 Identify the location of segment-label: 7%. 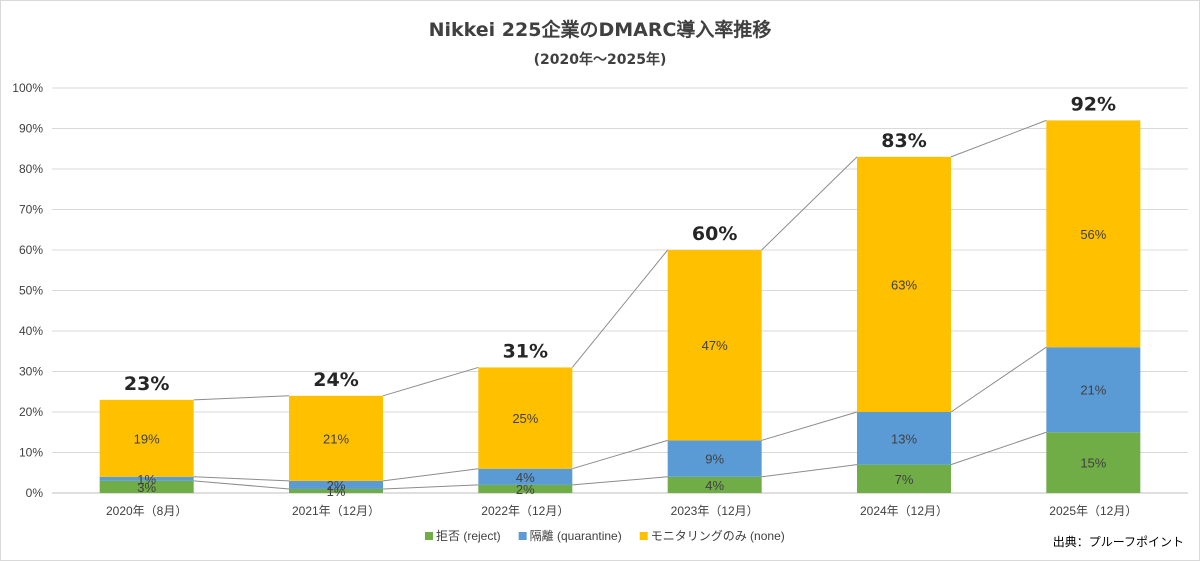
(904, 479).